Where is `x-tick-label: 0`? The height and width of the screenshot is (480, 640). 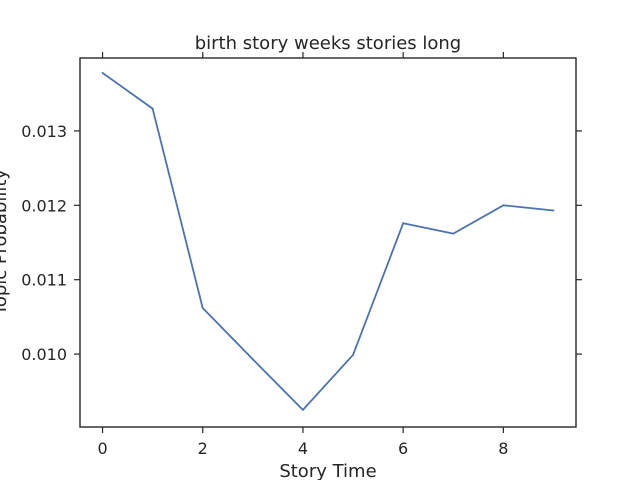
x-tick-label: 0 is located at coordinates (102, 448).